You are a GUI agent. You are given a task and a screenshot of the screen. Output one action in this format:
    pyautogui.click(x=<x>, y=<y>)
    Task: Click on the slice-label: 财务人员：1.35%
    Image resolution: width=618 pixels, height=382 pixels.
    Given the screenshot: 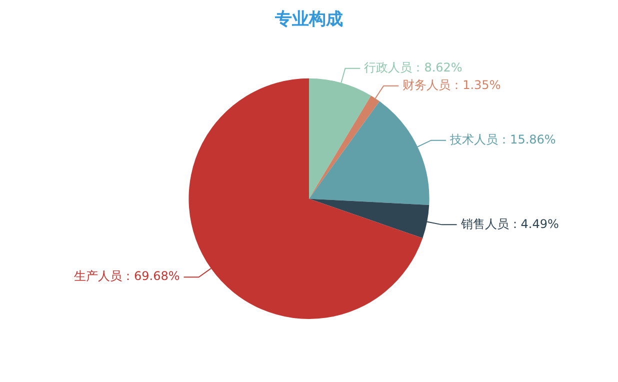 What is the action you would take?
    pyautogui.click(x=451, y=85)
    